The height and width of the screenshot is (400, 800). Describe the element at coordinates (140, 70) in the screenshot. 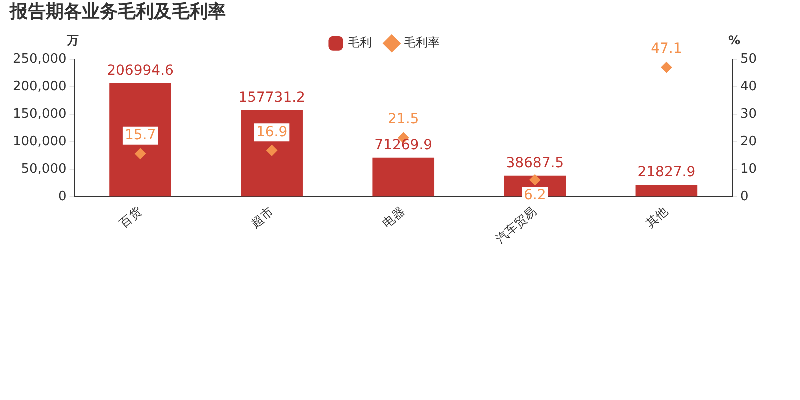

I see `data-label: 206994.6` at that location.